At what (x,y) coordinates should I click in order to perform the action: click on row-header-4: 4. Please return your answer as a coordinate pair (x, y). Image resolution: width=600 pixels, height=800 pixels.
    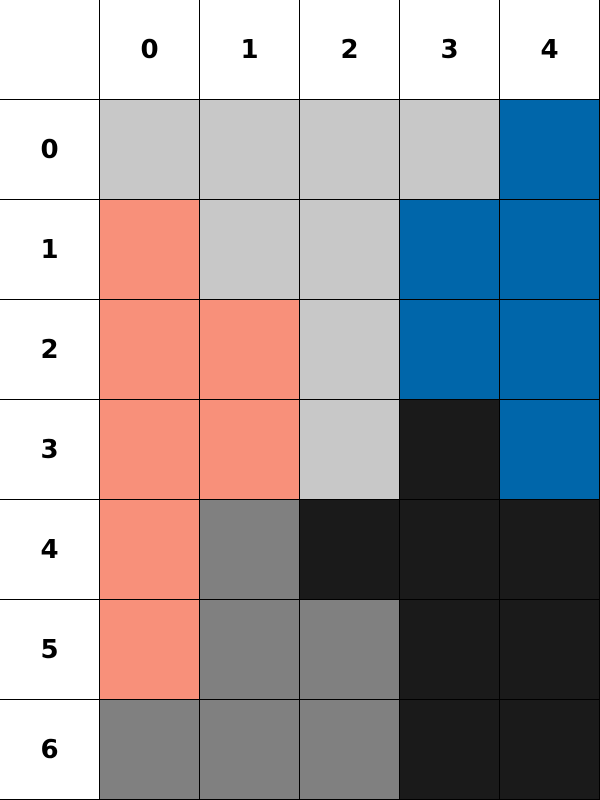
    Looking at the image, I should click on (50, 550).